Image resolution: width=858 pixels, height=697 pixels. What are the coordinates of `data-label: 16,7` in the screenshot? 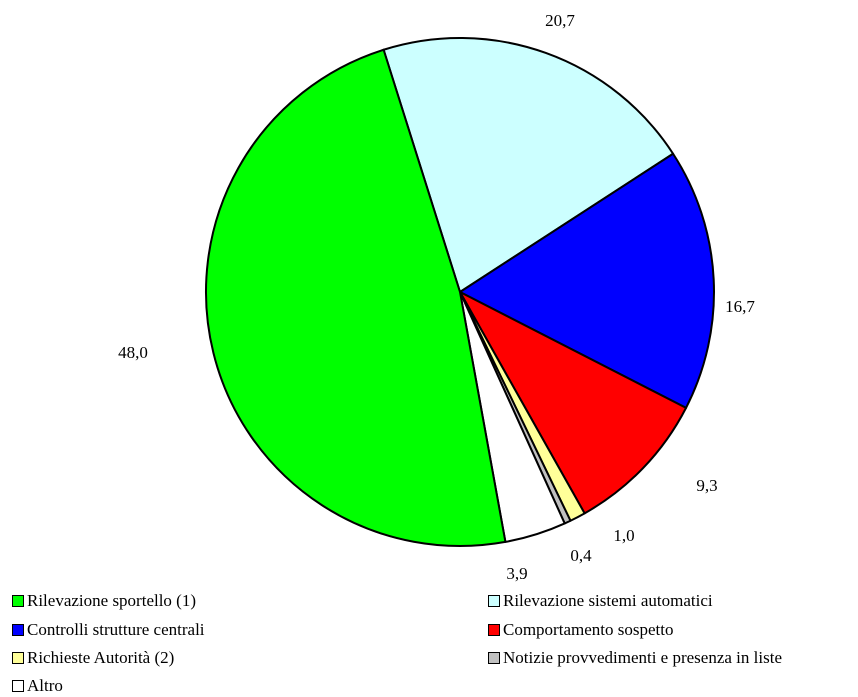 It's located at (740, 306).